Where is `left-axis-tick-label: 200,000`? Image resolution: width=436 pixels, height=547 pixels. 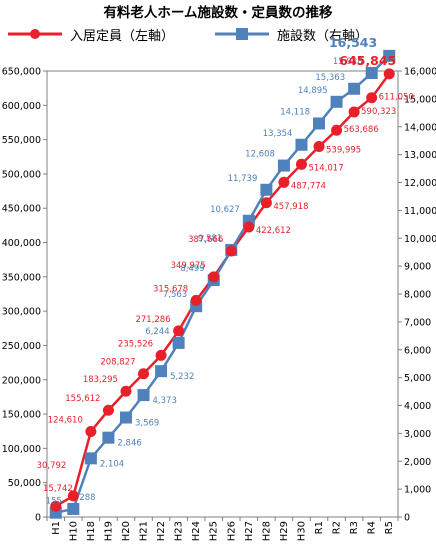 left-axis-tick-label: 200,000 is located at coordinates (21, 380).